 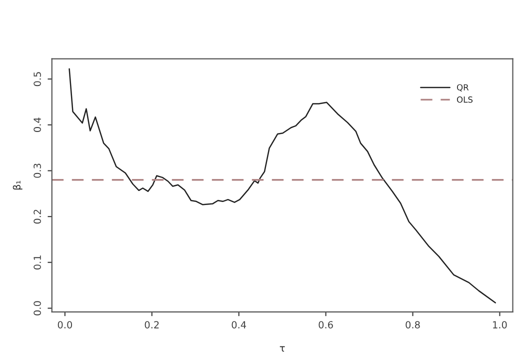 I want to click on y-tick-label: 0.1, so click(x=37, y=263).